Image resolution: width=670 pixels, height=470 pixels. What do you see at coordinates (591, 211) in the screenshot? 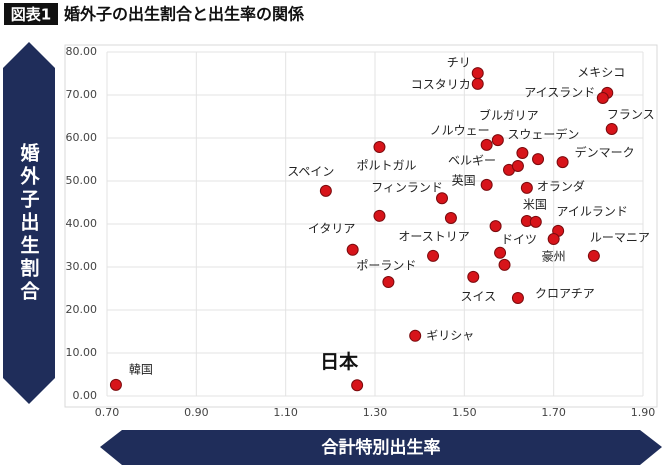
I see `point-label: アイルランド` at bounding box center [591, 211].